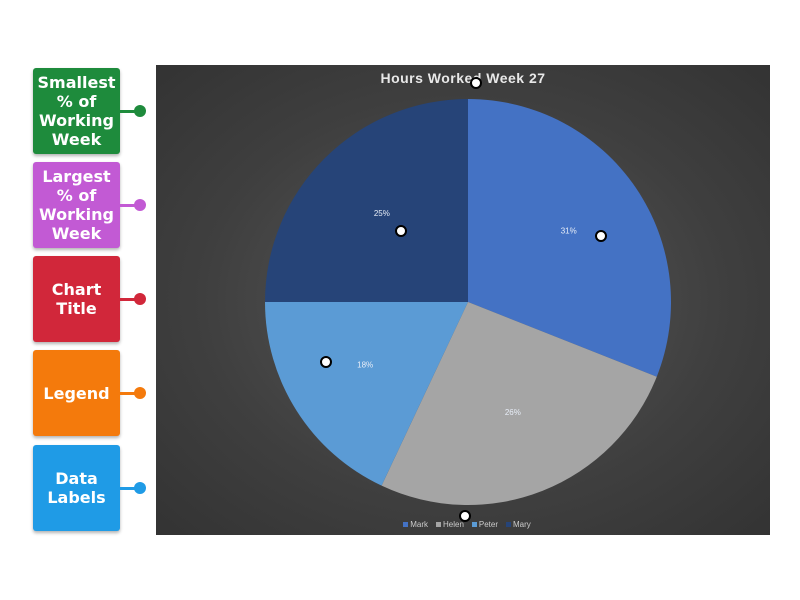 This screenshot has height=600, width=800. What do you see at coordinates (453, 524) in the screenshot?
I see `legend-entry: Helen` at bounding box center [453, 524].